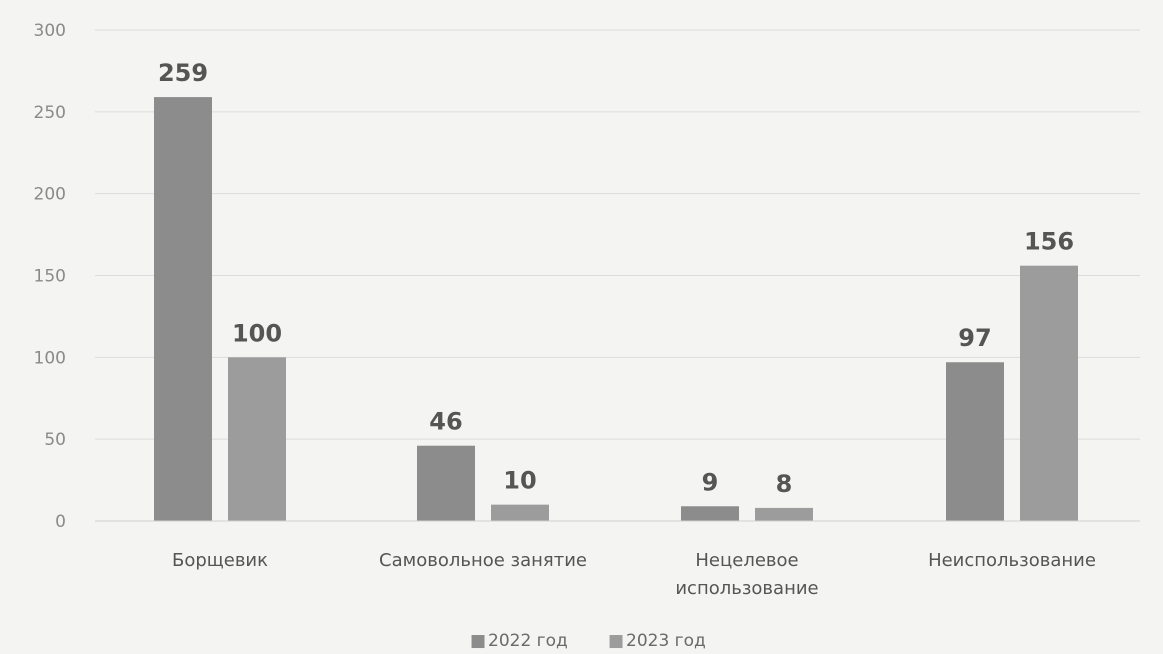 Image resolution: width=1163 pixels, height=654 pixels. I want to click on category-label: Неиспользование, so click(1012, 560).